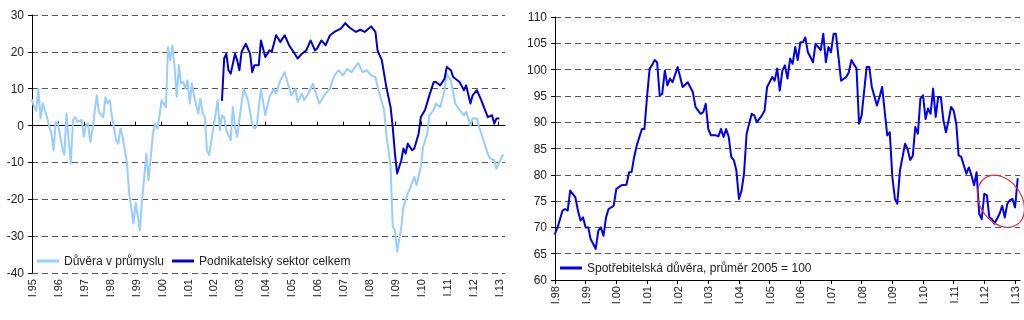 The image size is (1024, 320). Describe the element at coordinates (15, 273) in the screenshot. I see `y-tick-label: -40` at that location.